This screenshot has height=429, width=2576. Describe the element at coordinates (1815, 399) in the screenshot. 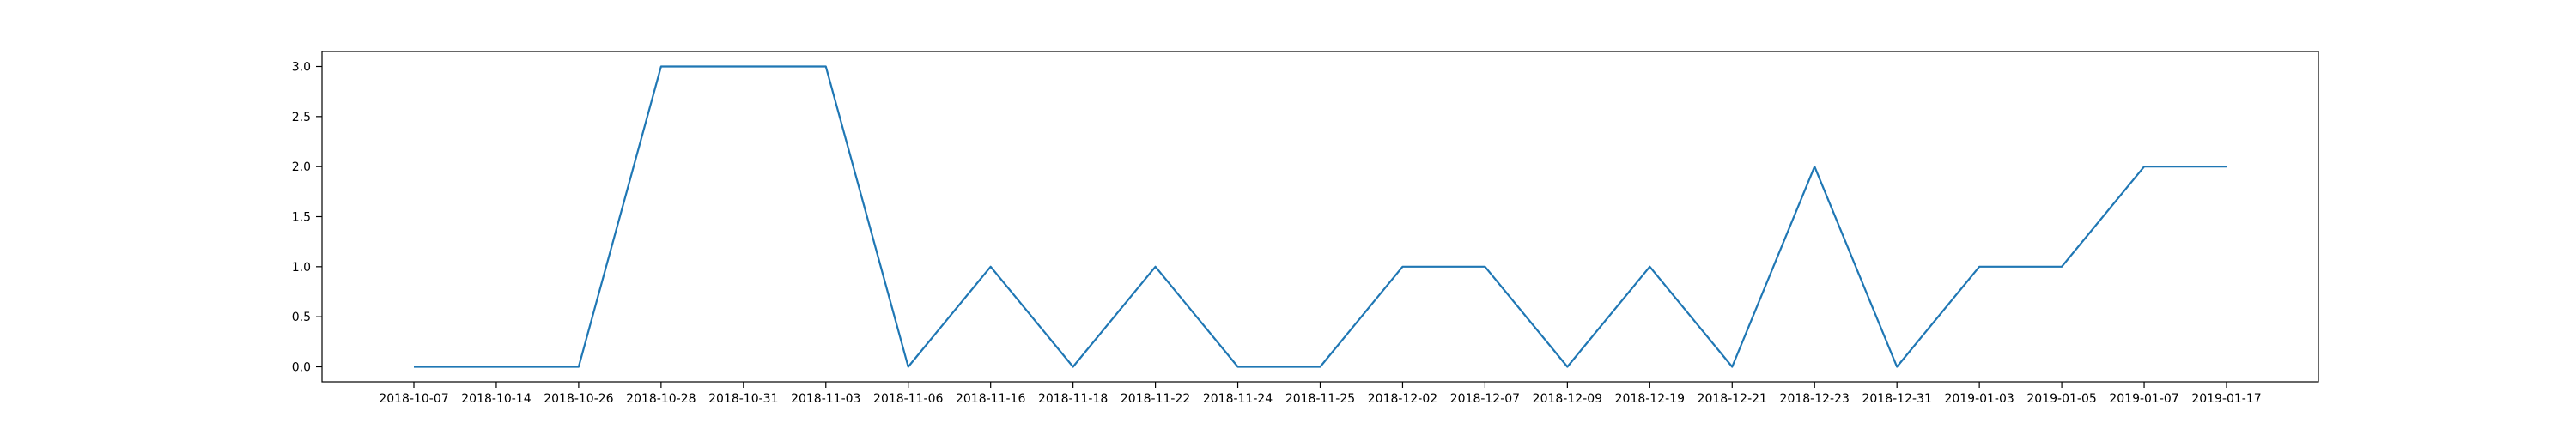

I see `x-tick-label: 2018-12-23` at that location.